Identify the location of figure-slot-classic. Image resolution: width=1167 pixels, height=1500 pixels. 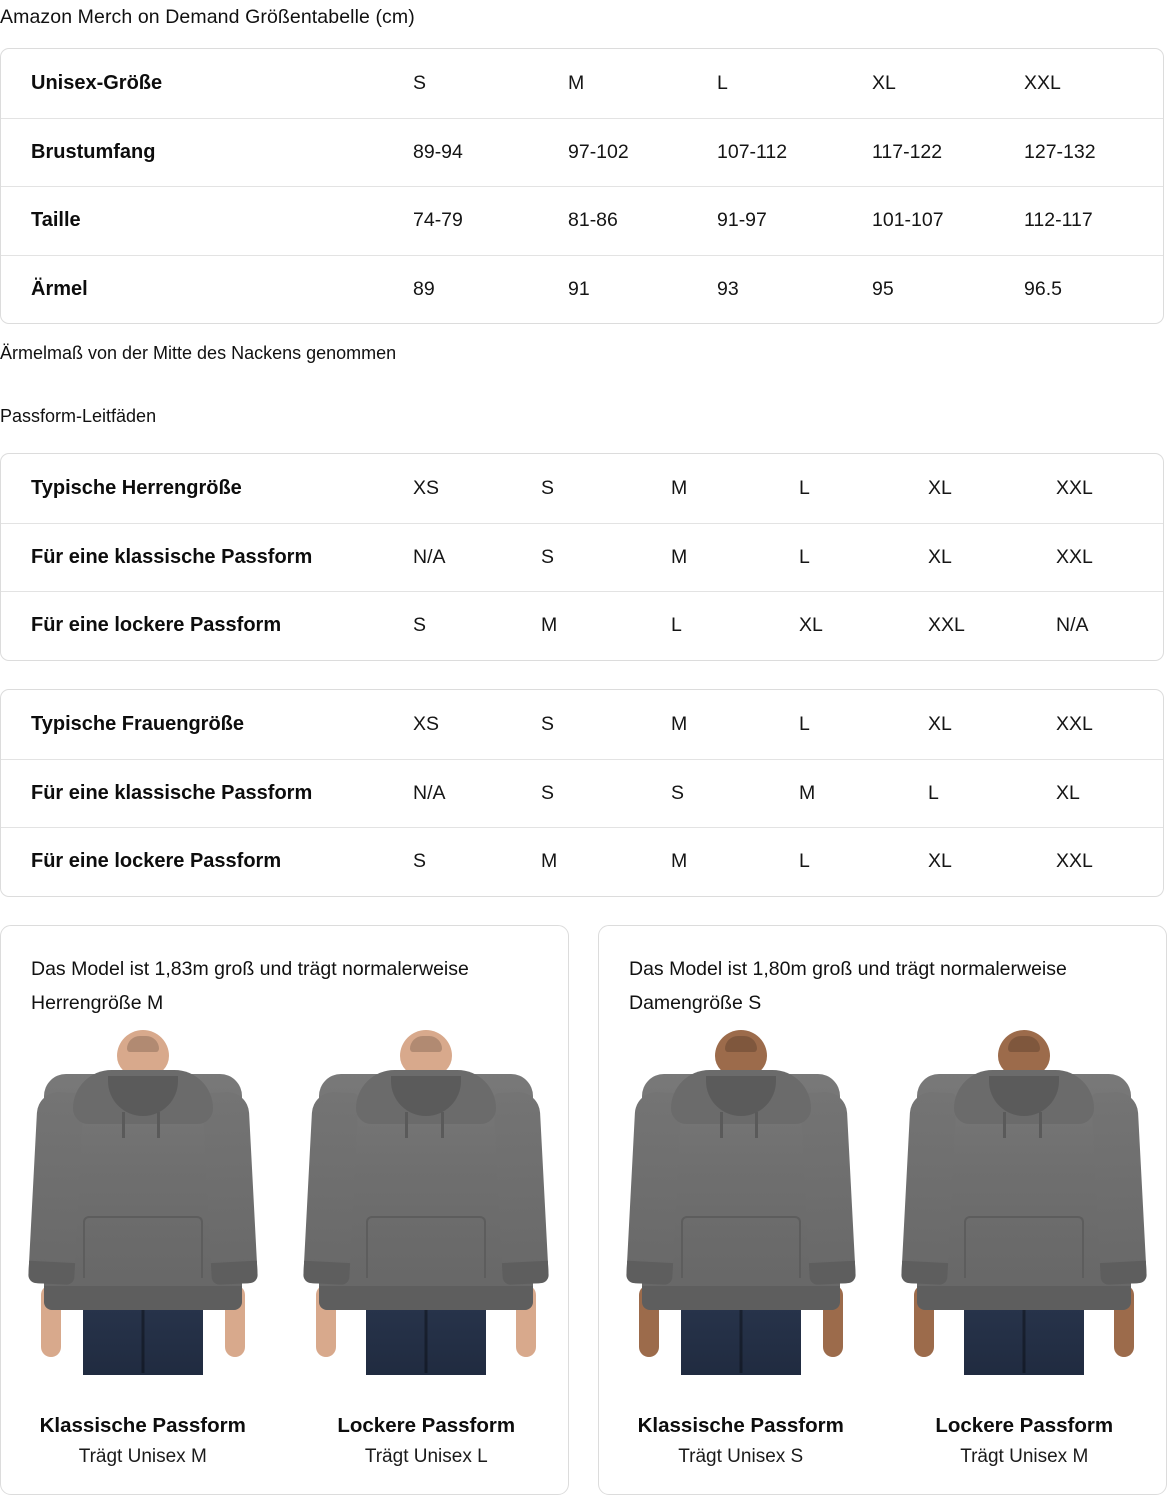
(143, 1202).